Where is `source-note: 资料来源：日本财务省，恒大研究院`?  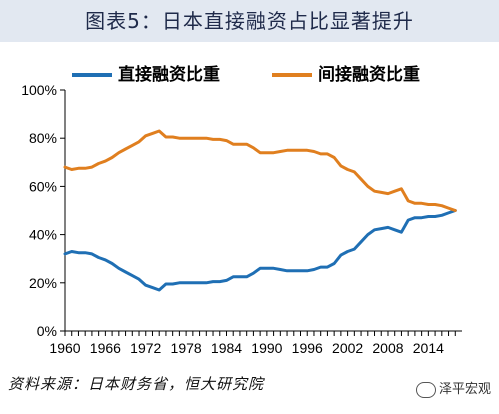 source-note: 资料来源：日本财务省，恒大研究院 is located at coordinates (136, 384).